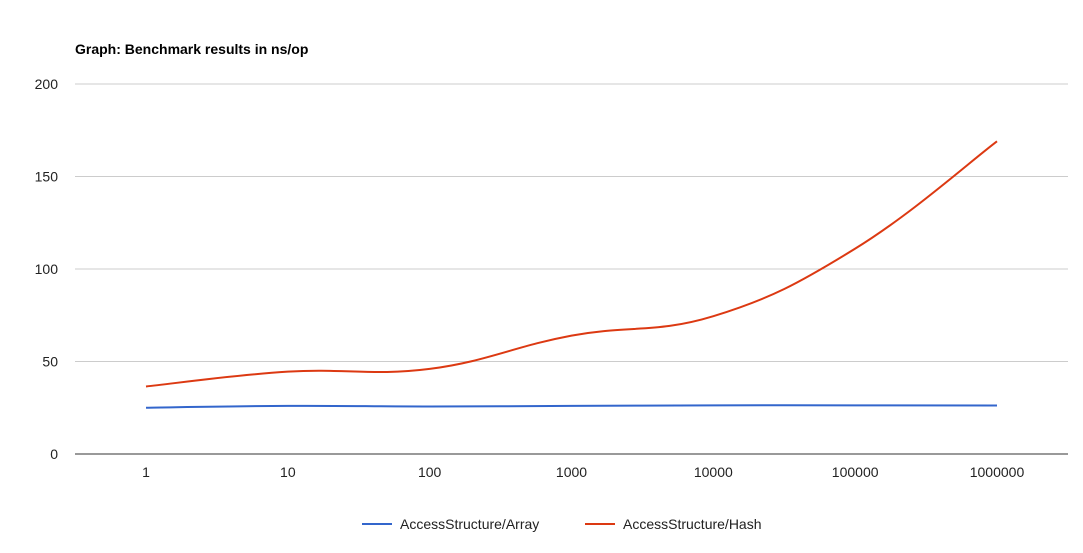 This screenshot has height=553, width=1083. Describe the element at coordinates (571, 472) in the screenshot. I see `x-tick-label: 1000` at that location.